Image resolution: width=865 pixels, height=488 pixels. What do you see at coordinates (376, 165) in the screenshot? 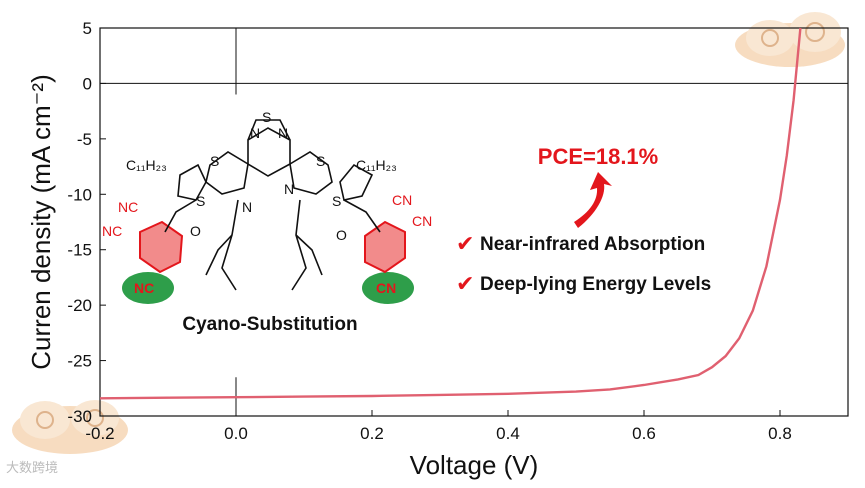
I see `alkyl-label-right: C₁₁H₂₃` at bounding box center [376, 165].